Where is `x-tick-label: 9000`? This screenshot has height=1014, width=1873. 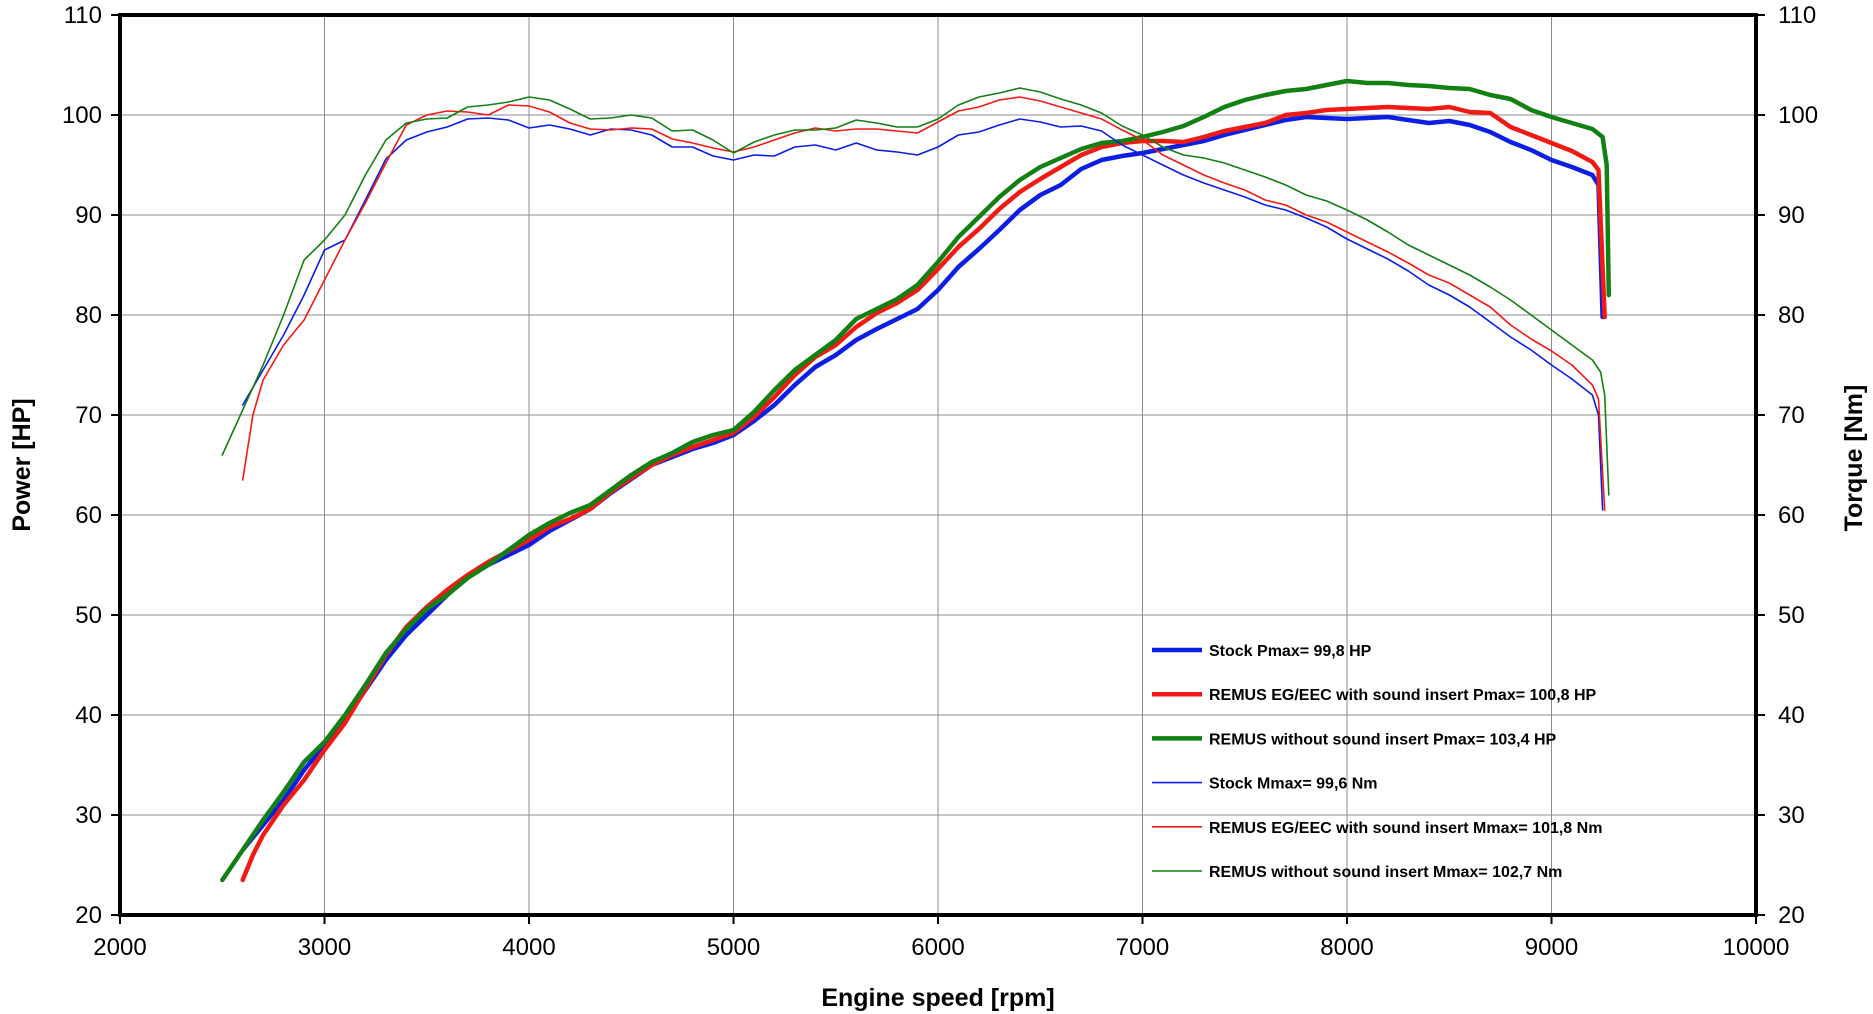 x-tick-label: 9000 is located at coordinates (1551, 947).